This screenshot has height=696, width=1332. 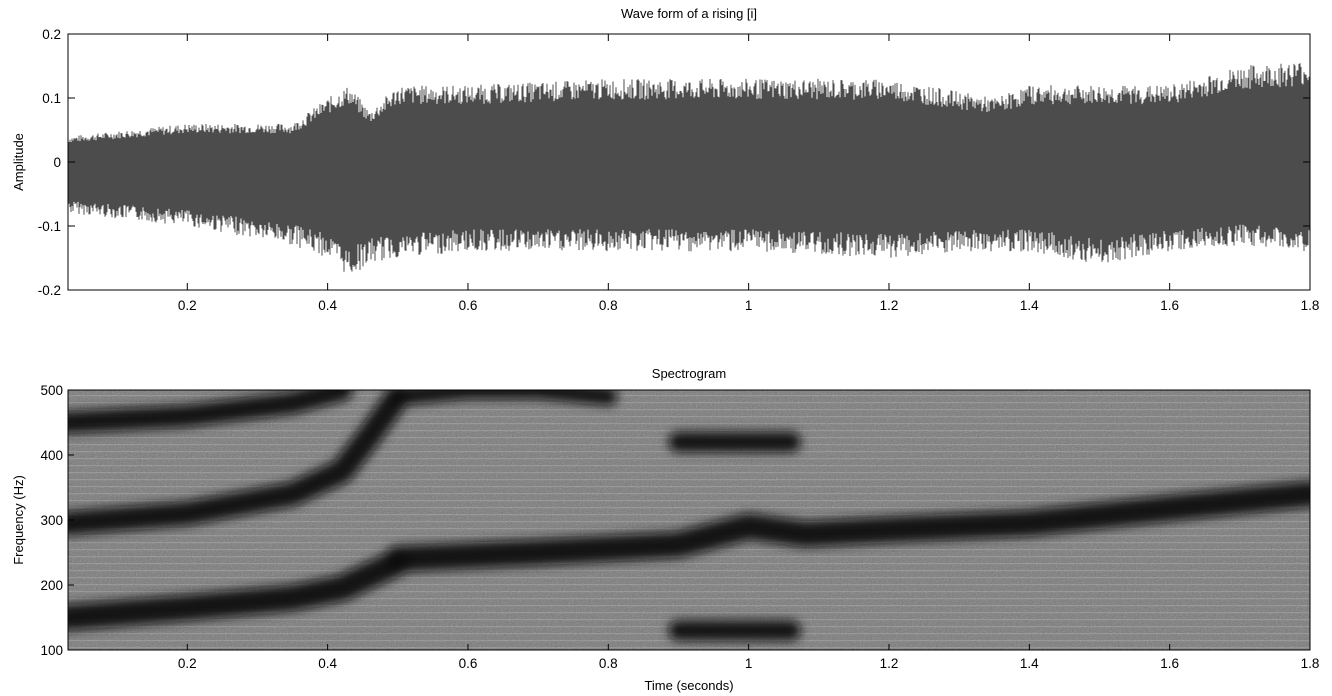 What do you see at coordinates (18, 520) in the screenshot?
I see `spectrogram-y-axis-label: Frequency (Hz)` at bounding box center [18, 520].